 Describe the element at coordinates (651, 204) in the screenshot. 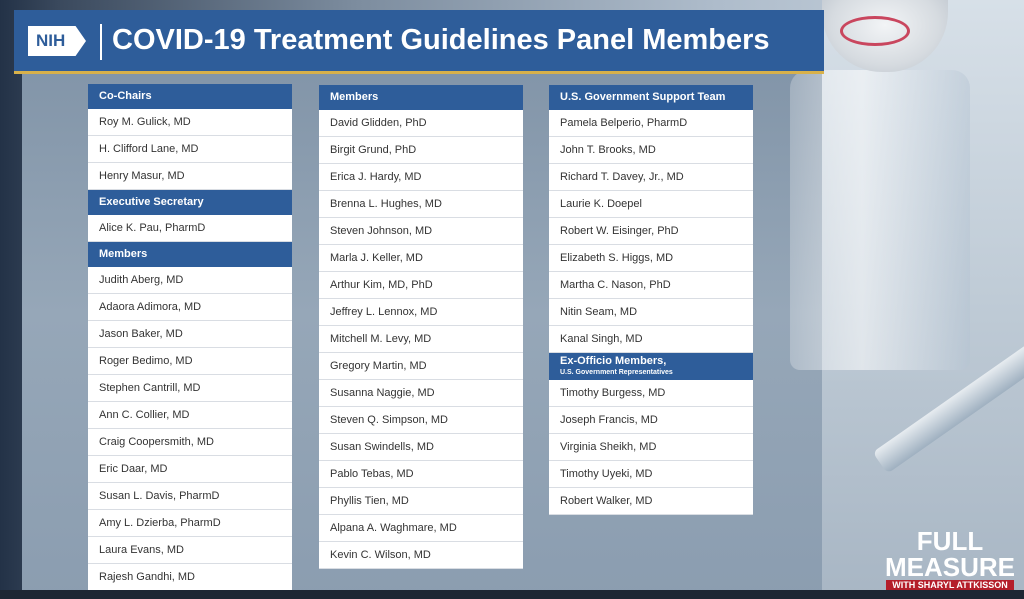

I see `member-name: Laurie K. Doepel` at that location.